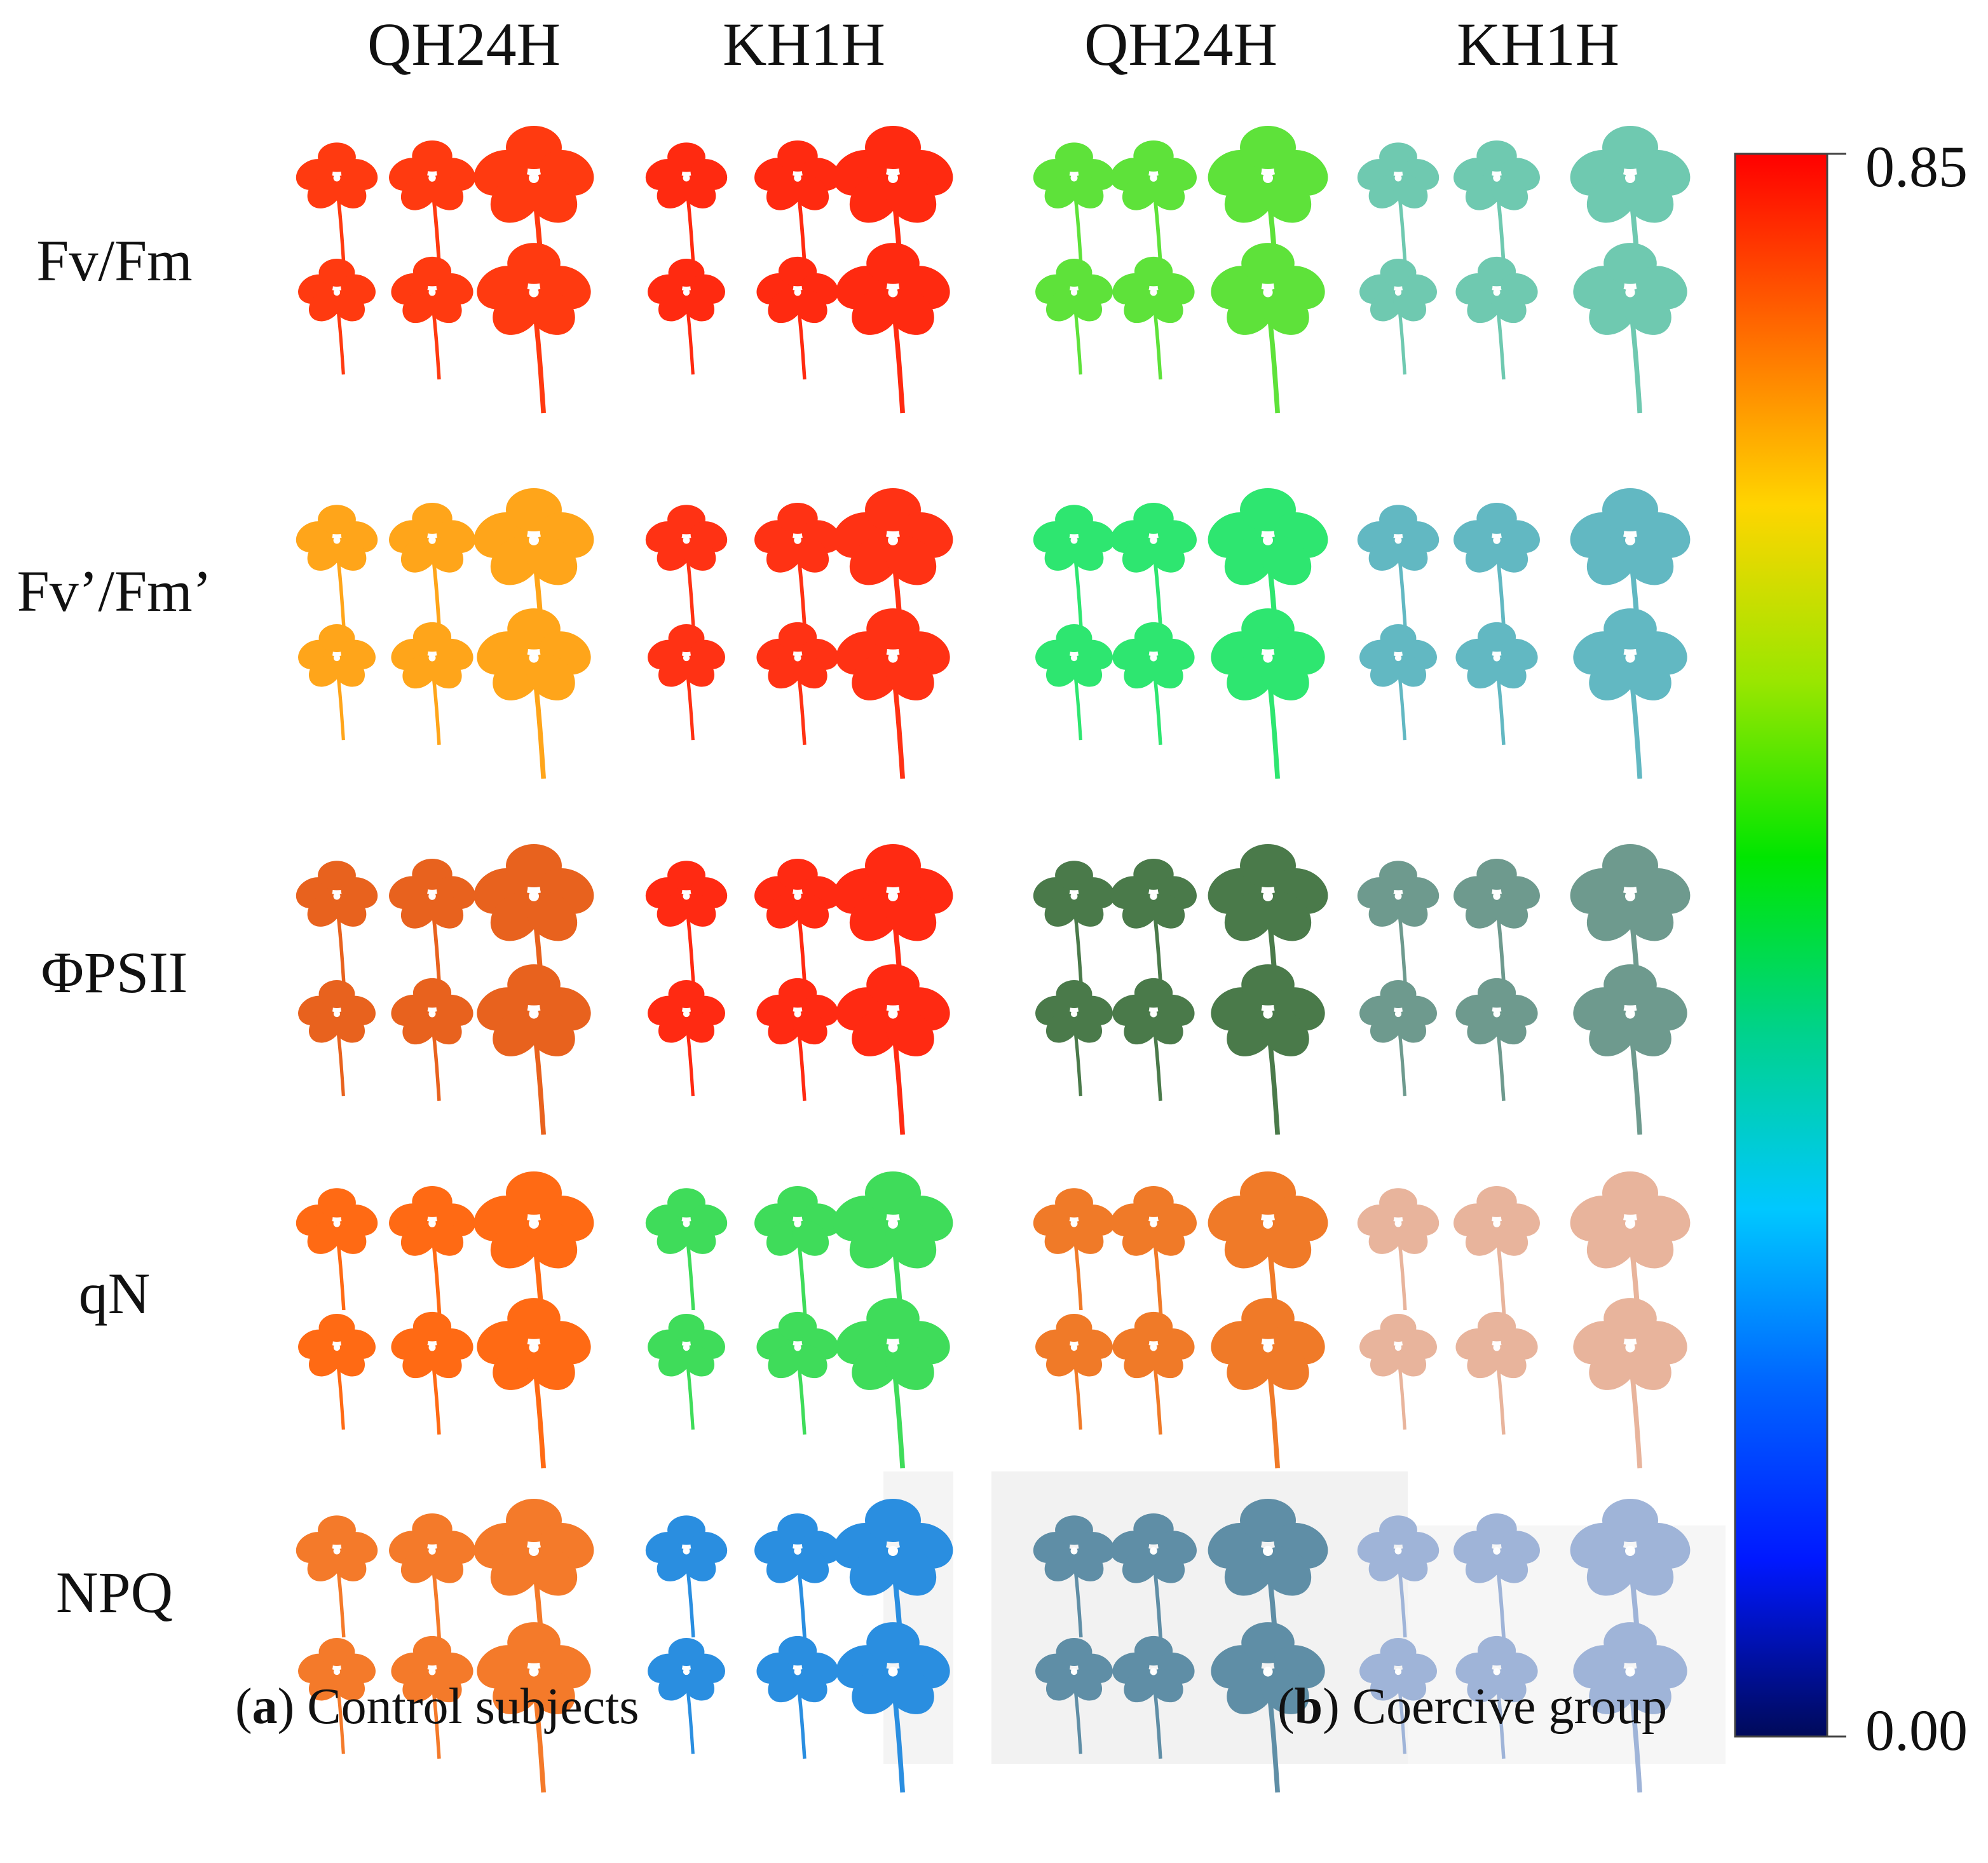 The width and height of the screenshot is (1988, 1863). I want to click on caption-control-letter: a, so click(265, 1707).